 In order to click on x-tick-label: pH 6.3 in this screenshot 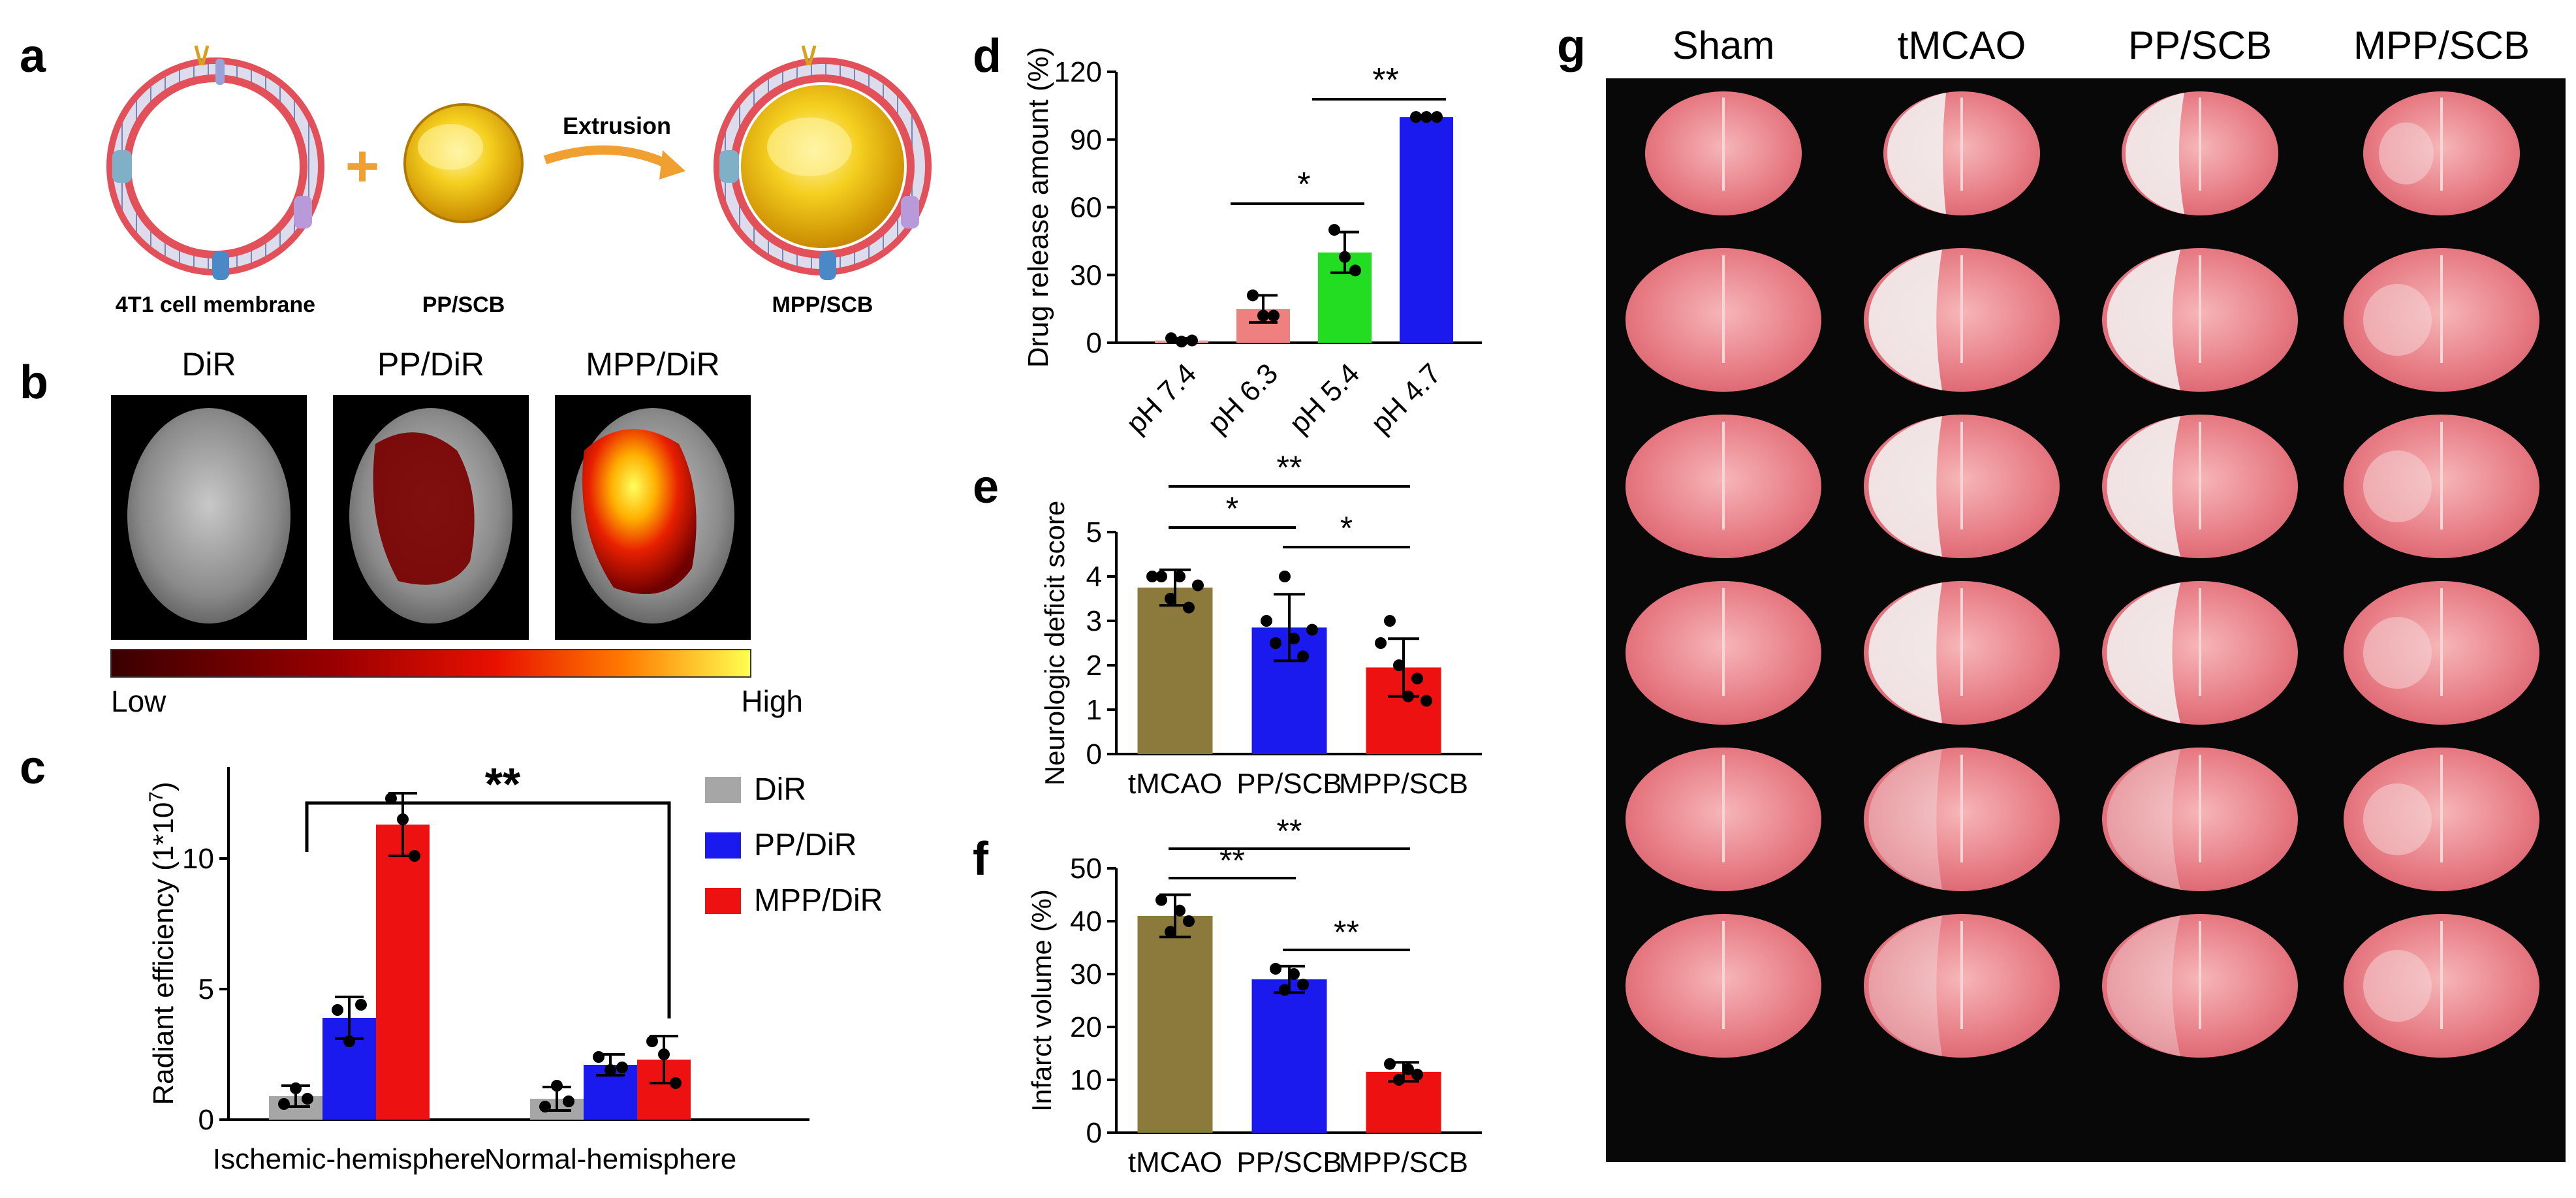, I will do `click(1243, 398)`.